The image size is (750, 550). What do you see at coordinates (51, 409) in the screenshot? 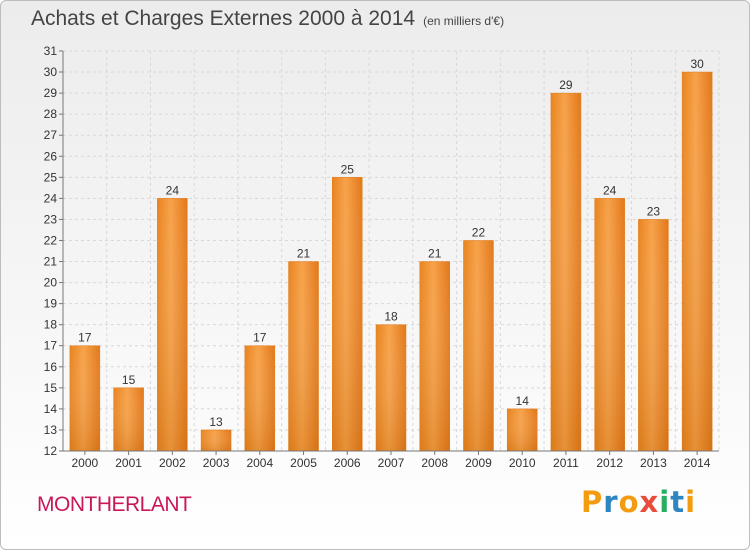
I see `y-tick-label: 14` at bounding box center [51, 409].